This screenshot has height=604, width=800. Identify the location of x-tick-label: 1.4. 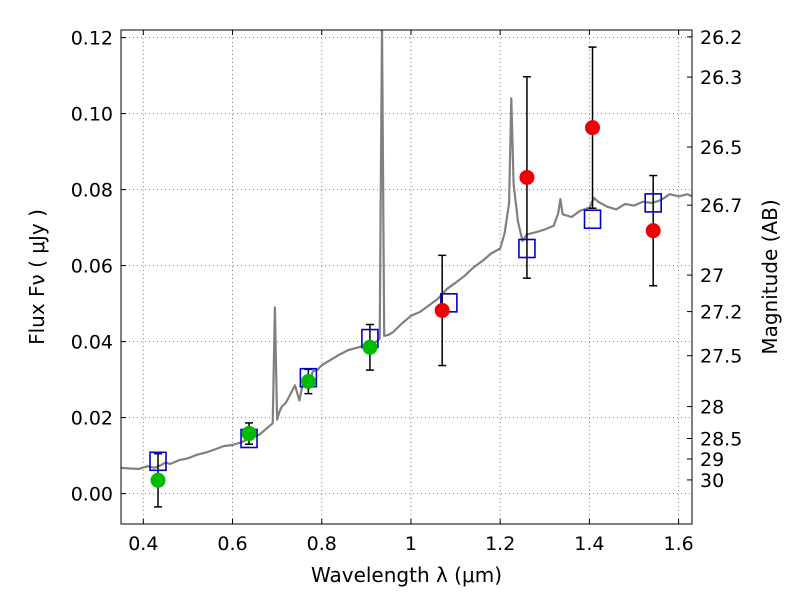
(589, 544).